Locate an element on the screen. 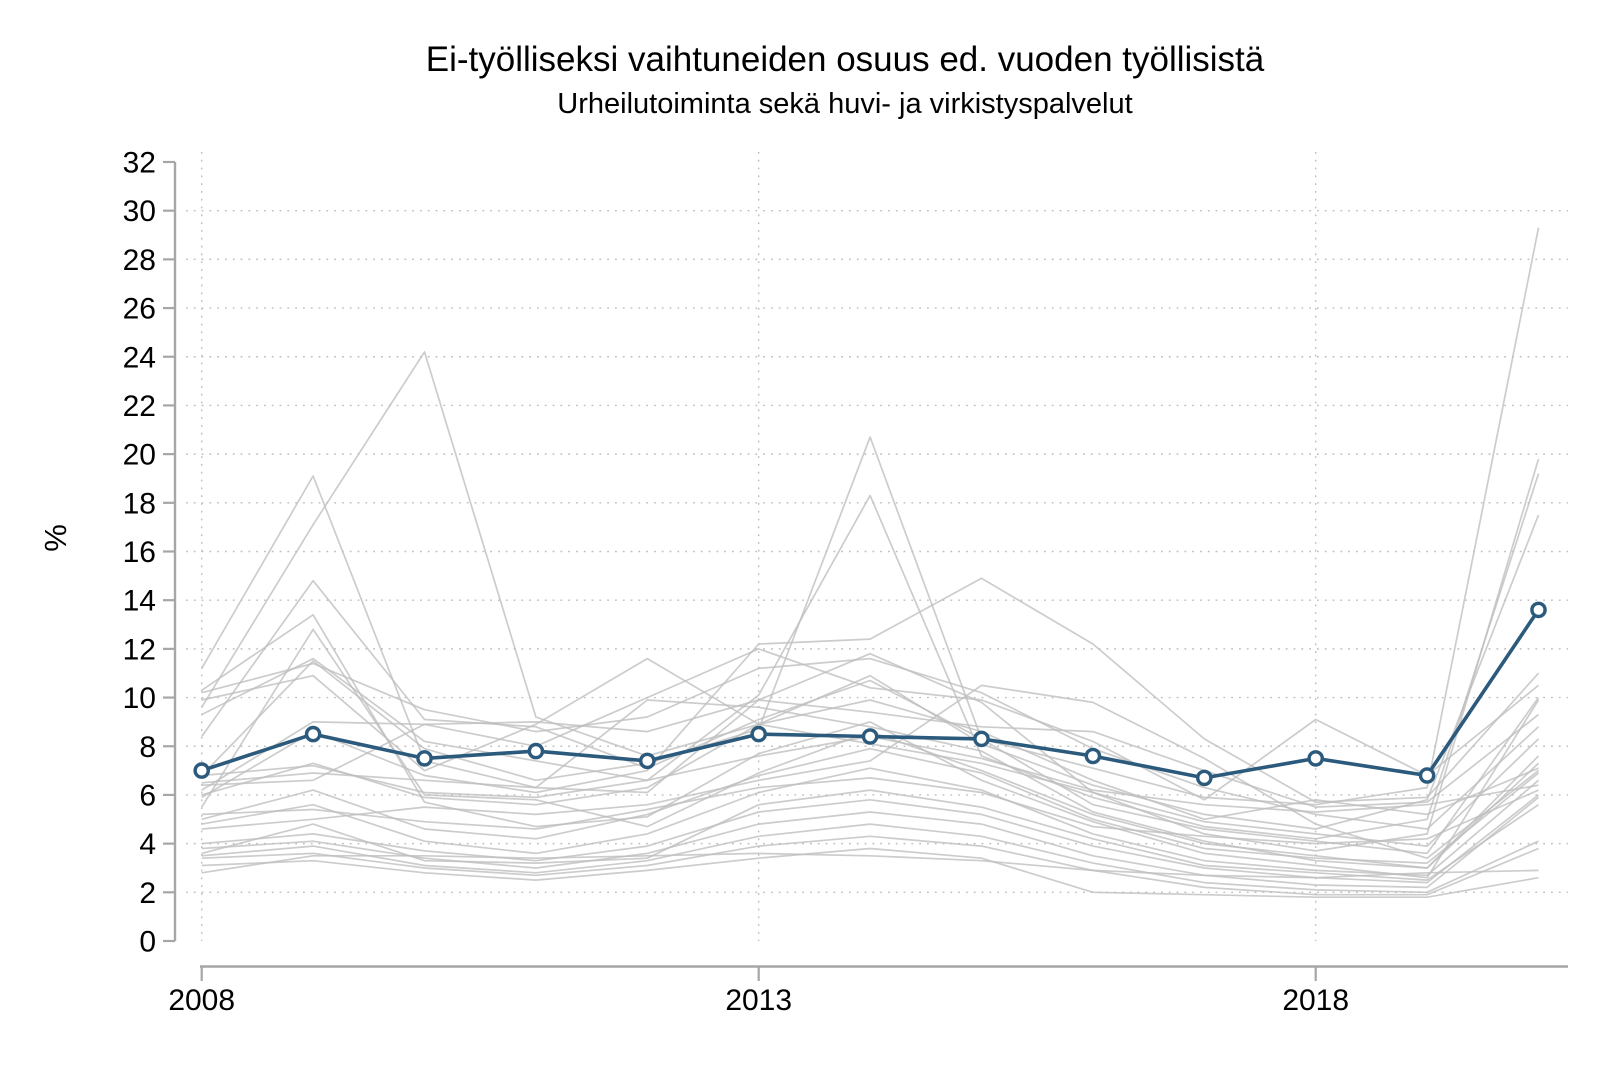  y-tick-label: 28 is located at coordinates (139, 260).